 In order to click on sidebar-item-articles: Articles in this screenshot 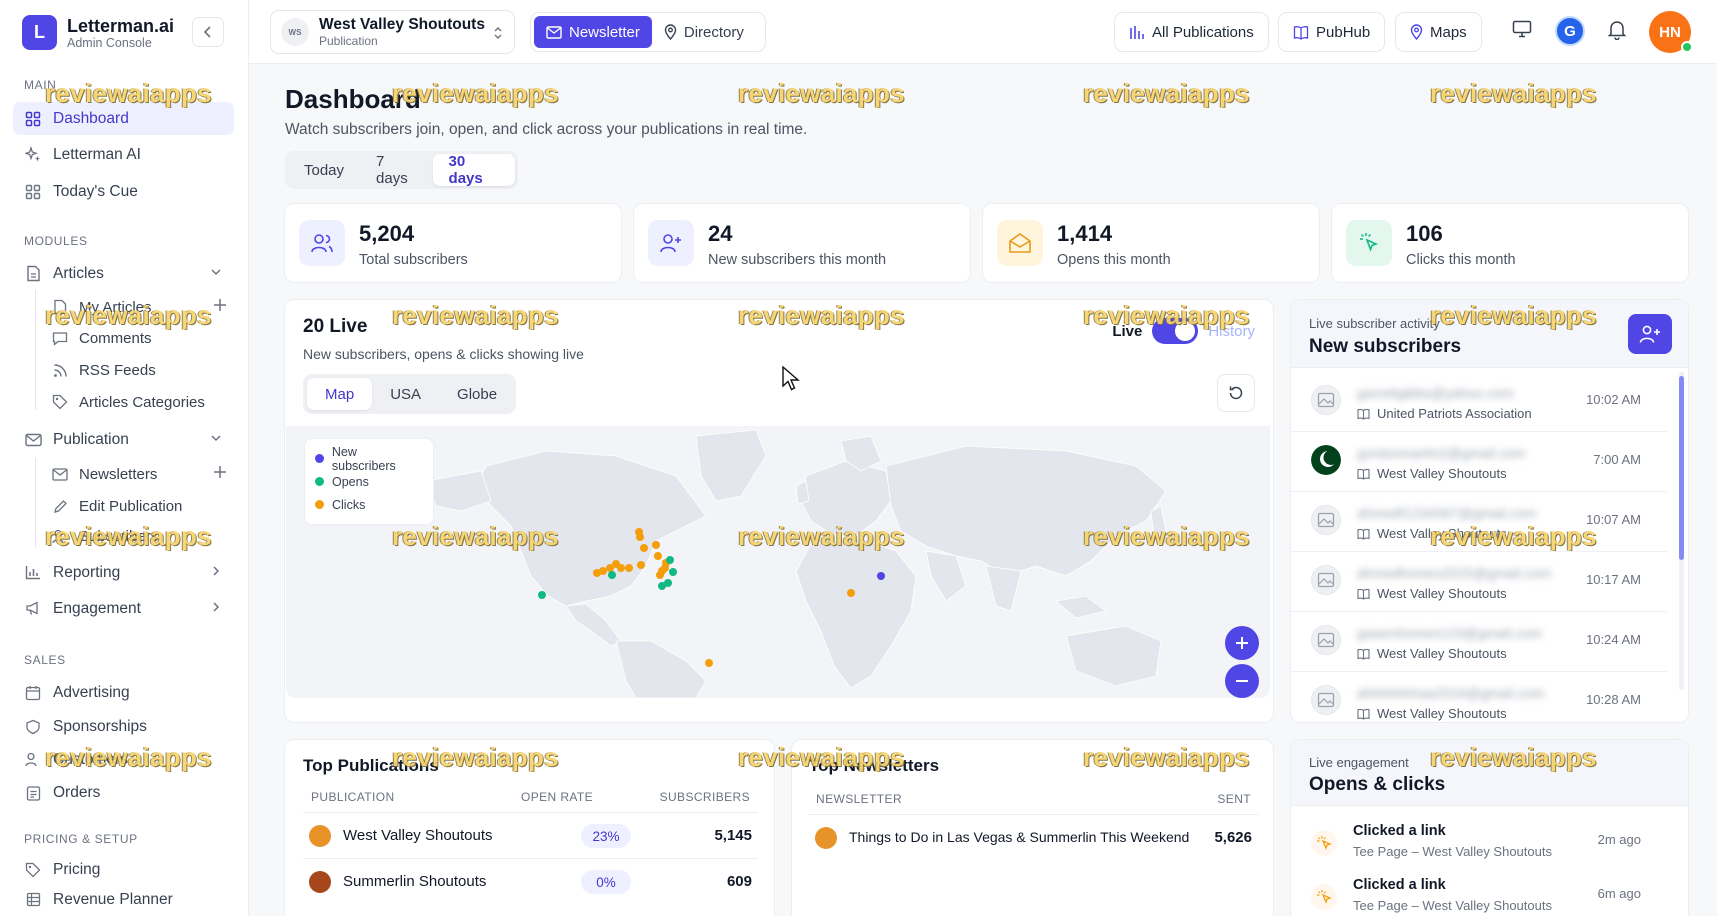, I will do `click(123, 273)`.